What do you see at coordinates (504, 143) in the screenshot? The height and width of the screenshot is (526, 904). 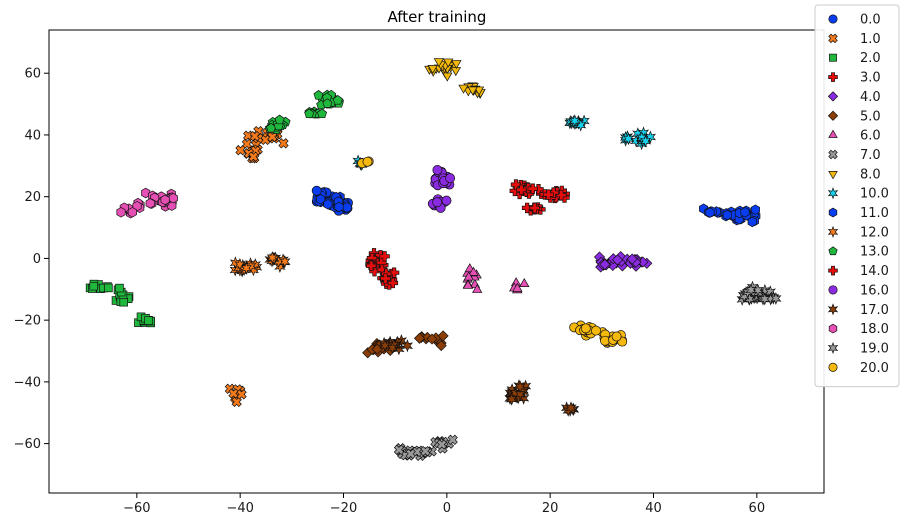 I see `series-10.0` at bounding box center [504, 143].